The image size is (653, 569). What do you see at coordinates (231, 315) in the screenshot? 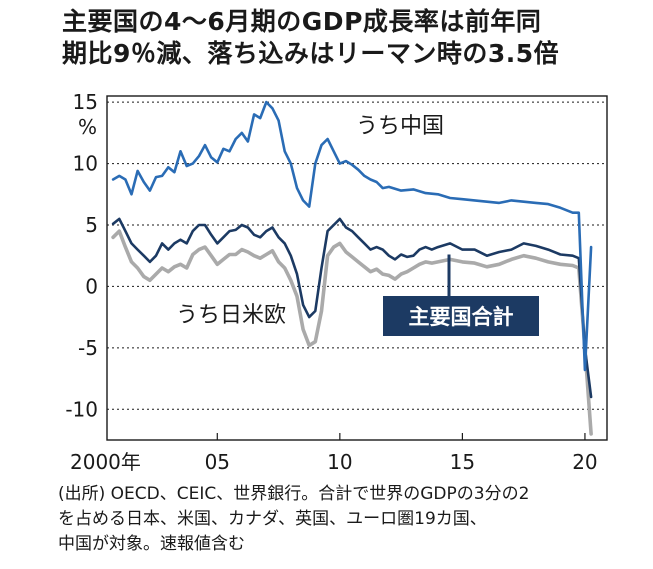
I see `label-jp-us-eu: うち日米欧` at bounding box center [231, 315].